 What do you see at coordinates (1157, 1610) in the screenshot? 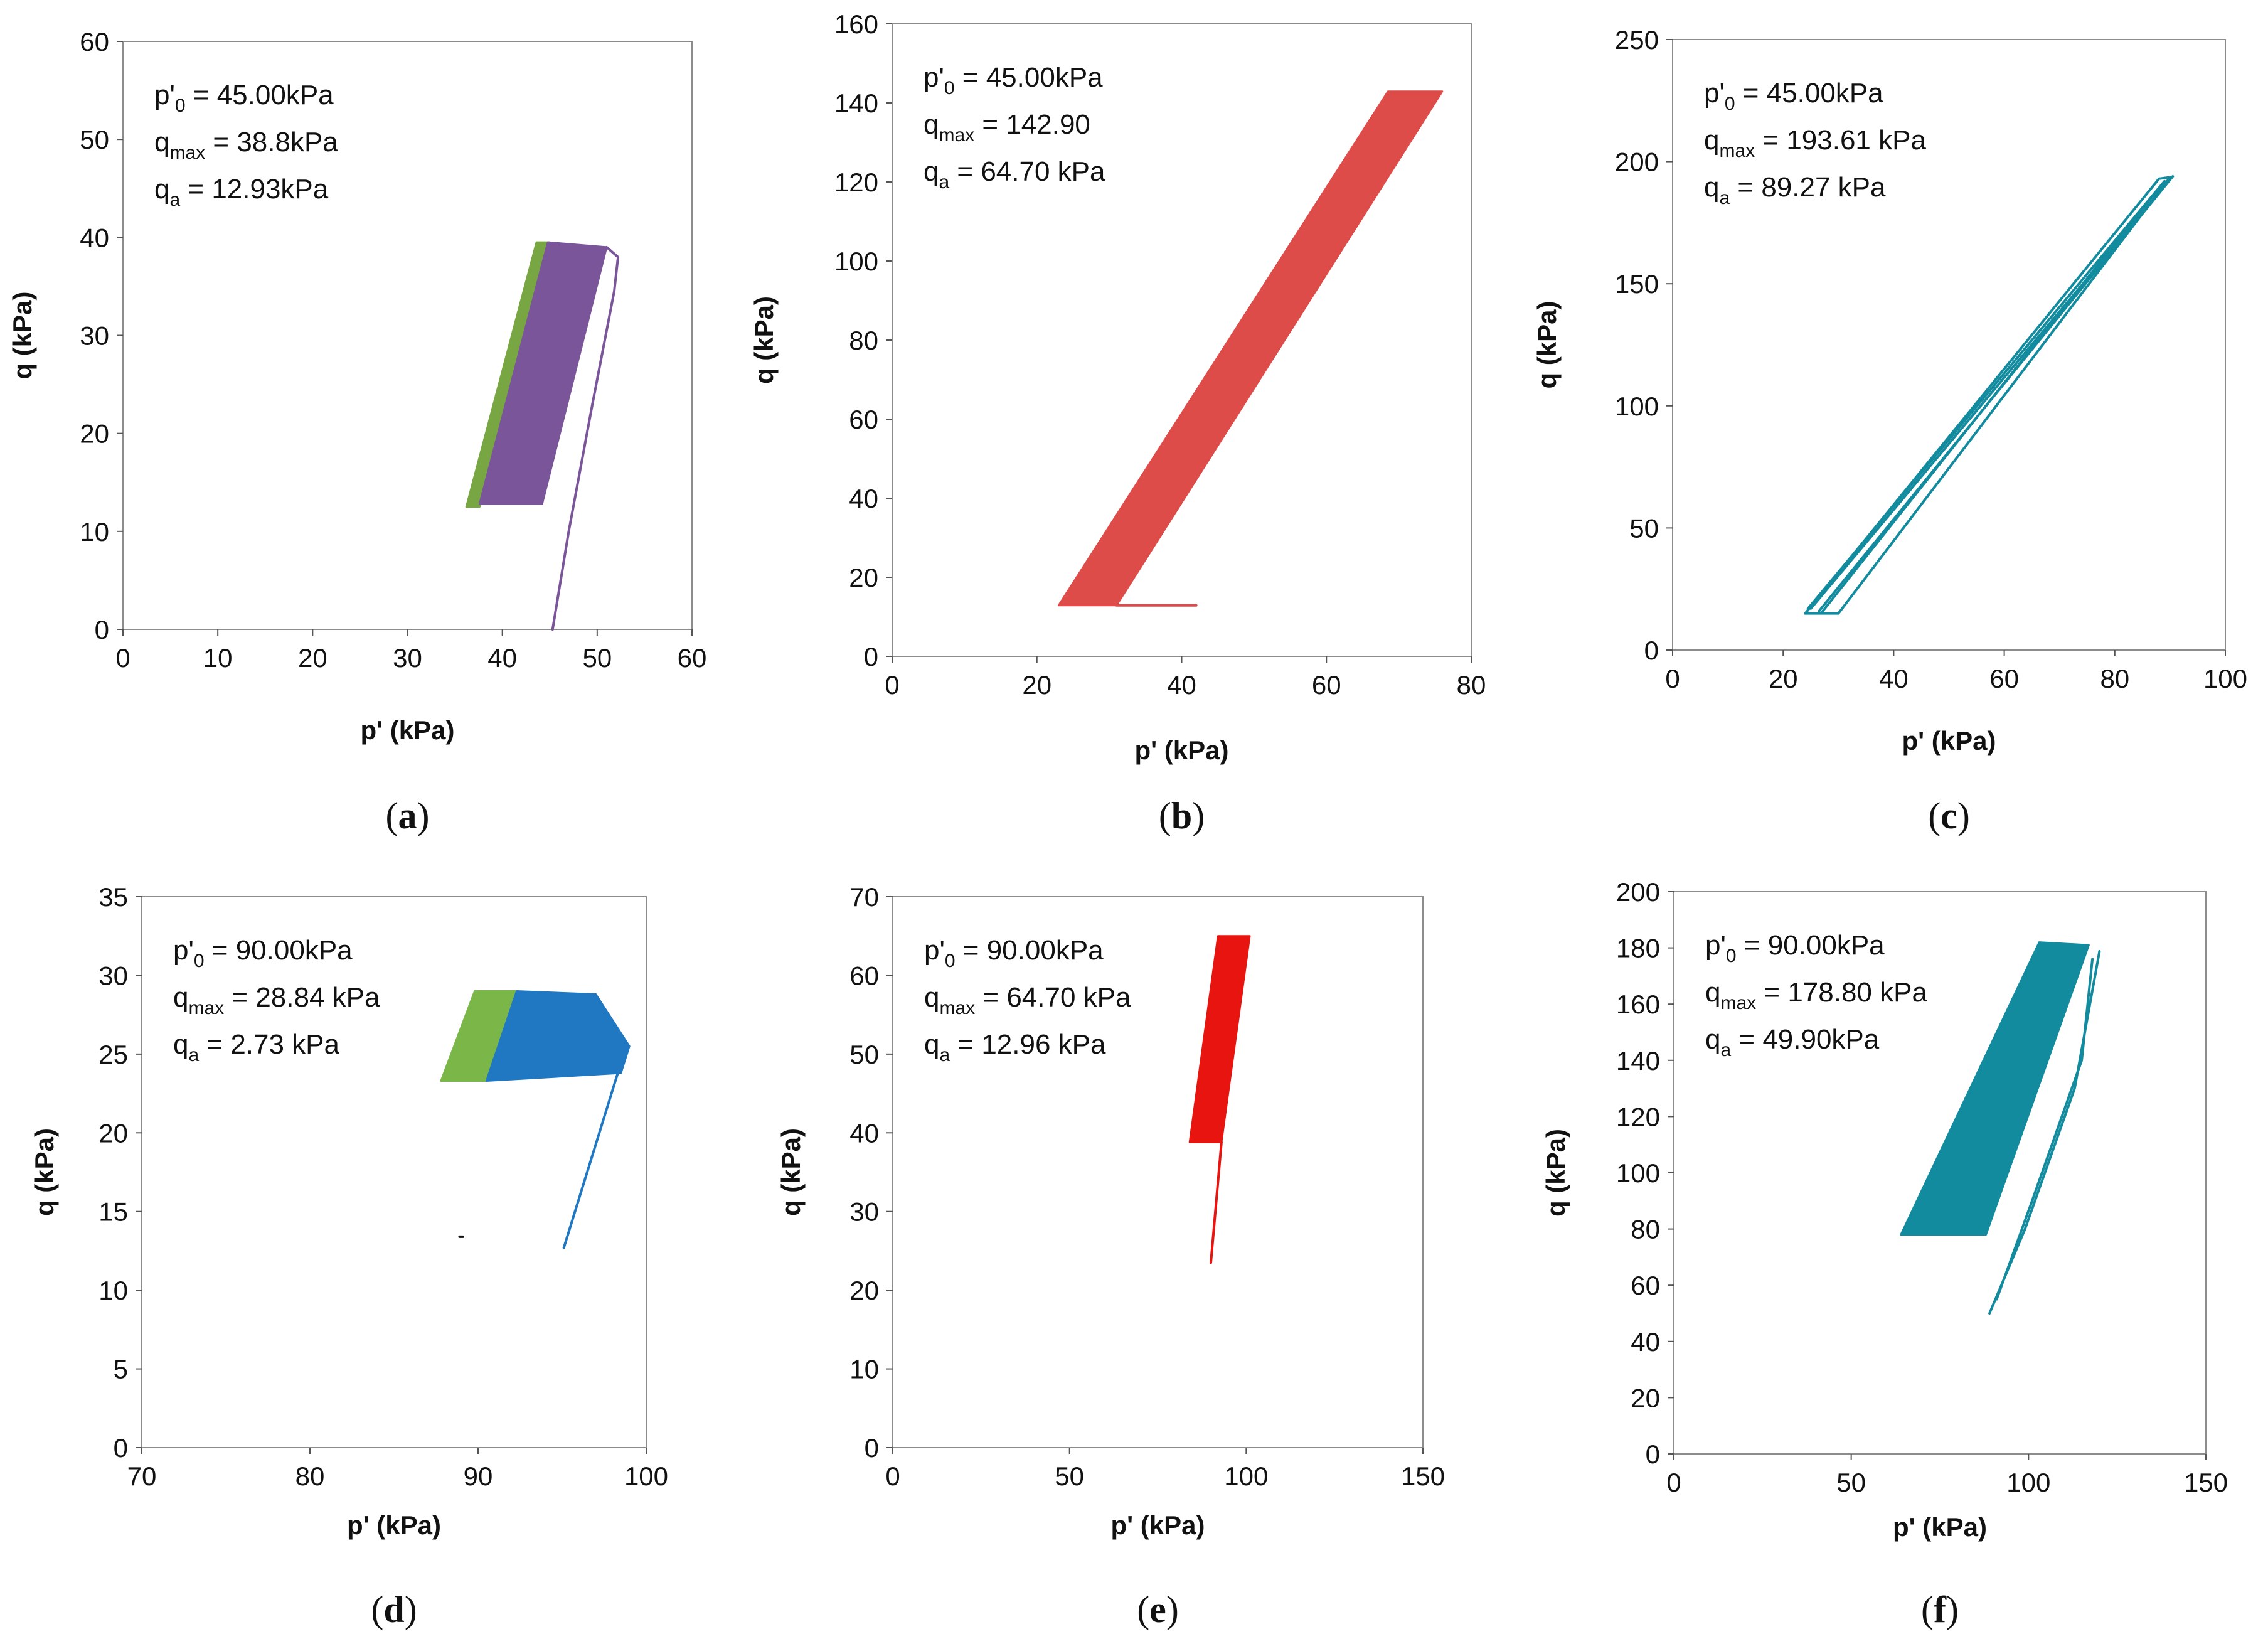
I see `panel-caption-letter: e` at bounding box center [1157, 1610].